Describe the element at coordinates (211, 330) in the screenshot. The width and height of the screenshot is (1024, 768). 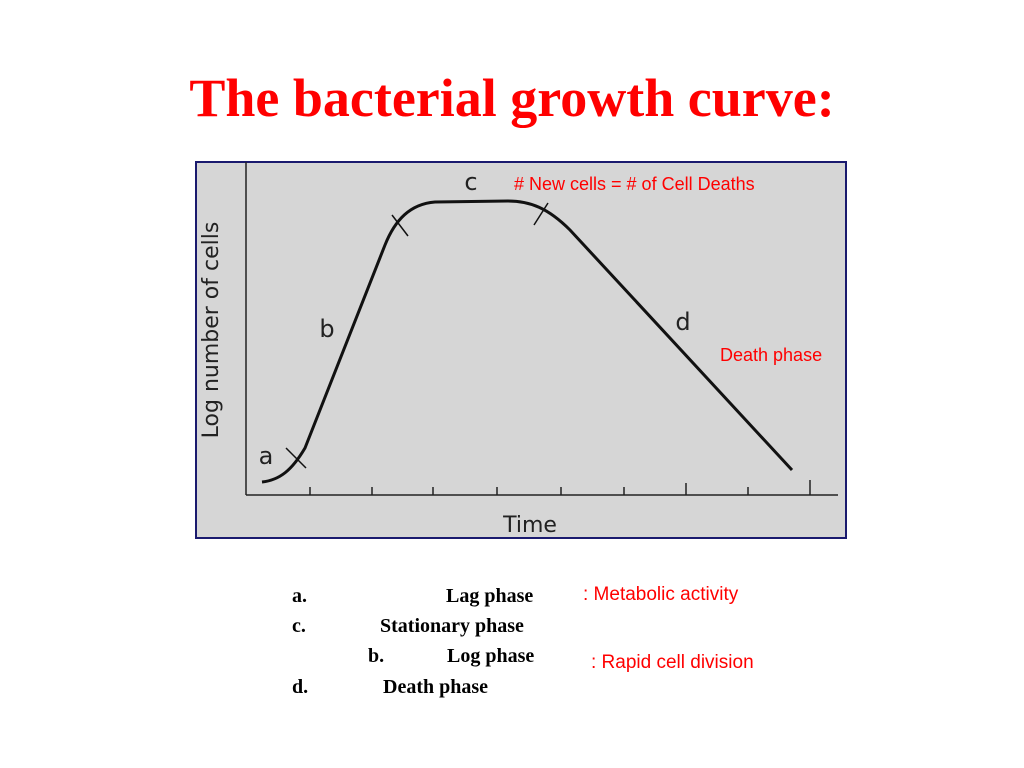
I see `y-axis-label: Log number of cells` at that location.